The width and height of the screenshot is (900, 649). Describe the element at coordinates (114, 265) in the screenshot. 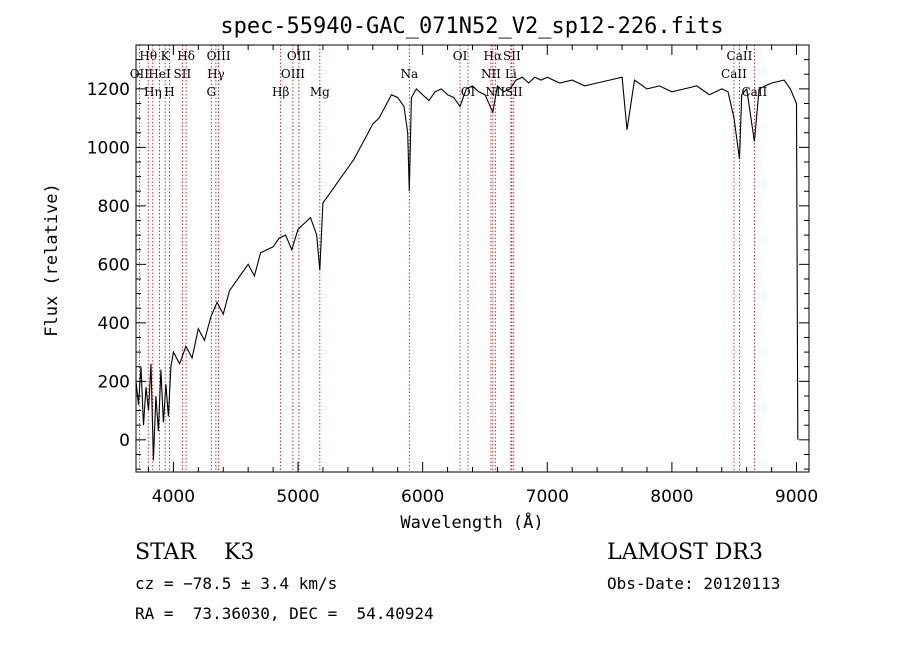

I see `y-tick-label: 600` at that location.